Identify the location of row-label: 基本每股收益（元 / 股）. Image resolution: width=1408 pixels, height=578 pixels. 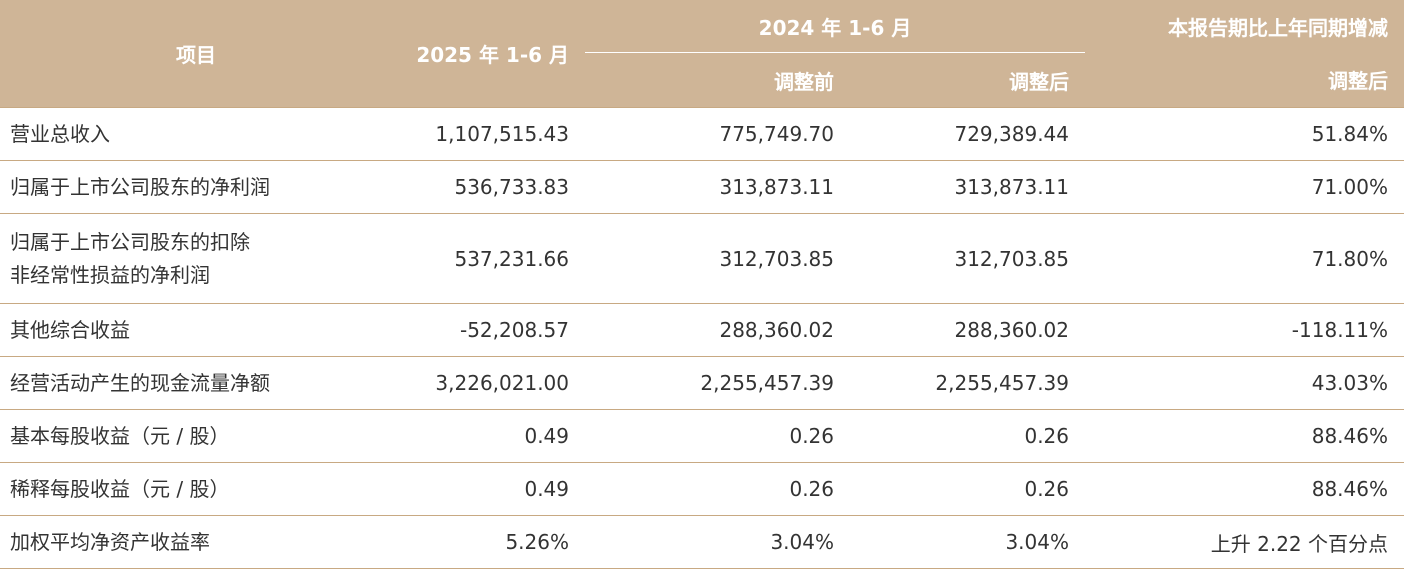
(196, 436).